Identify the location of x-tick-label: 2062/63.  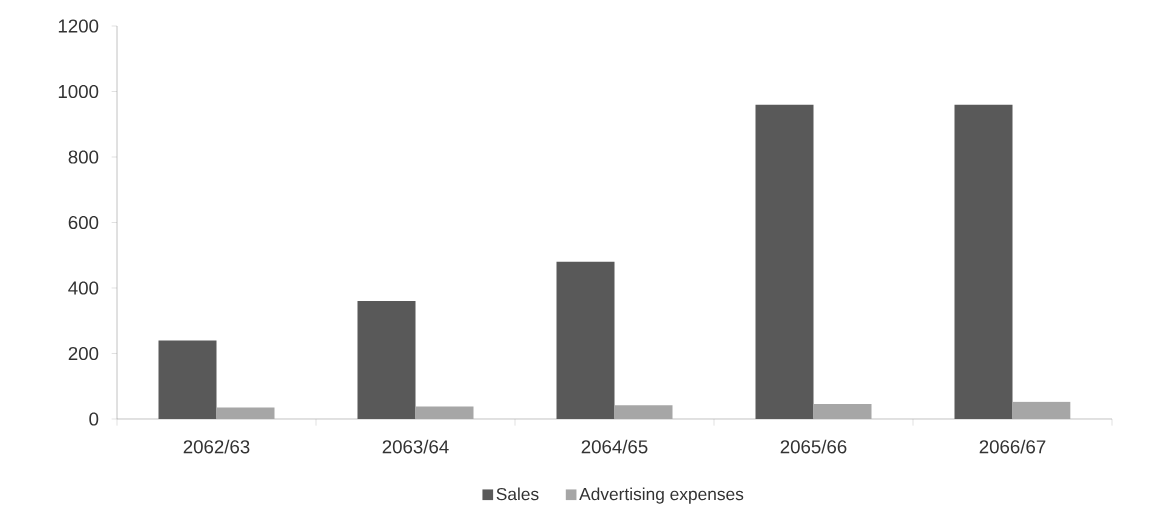
(216, 446).